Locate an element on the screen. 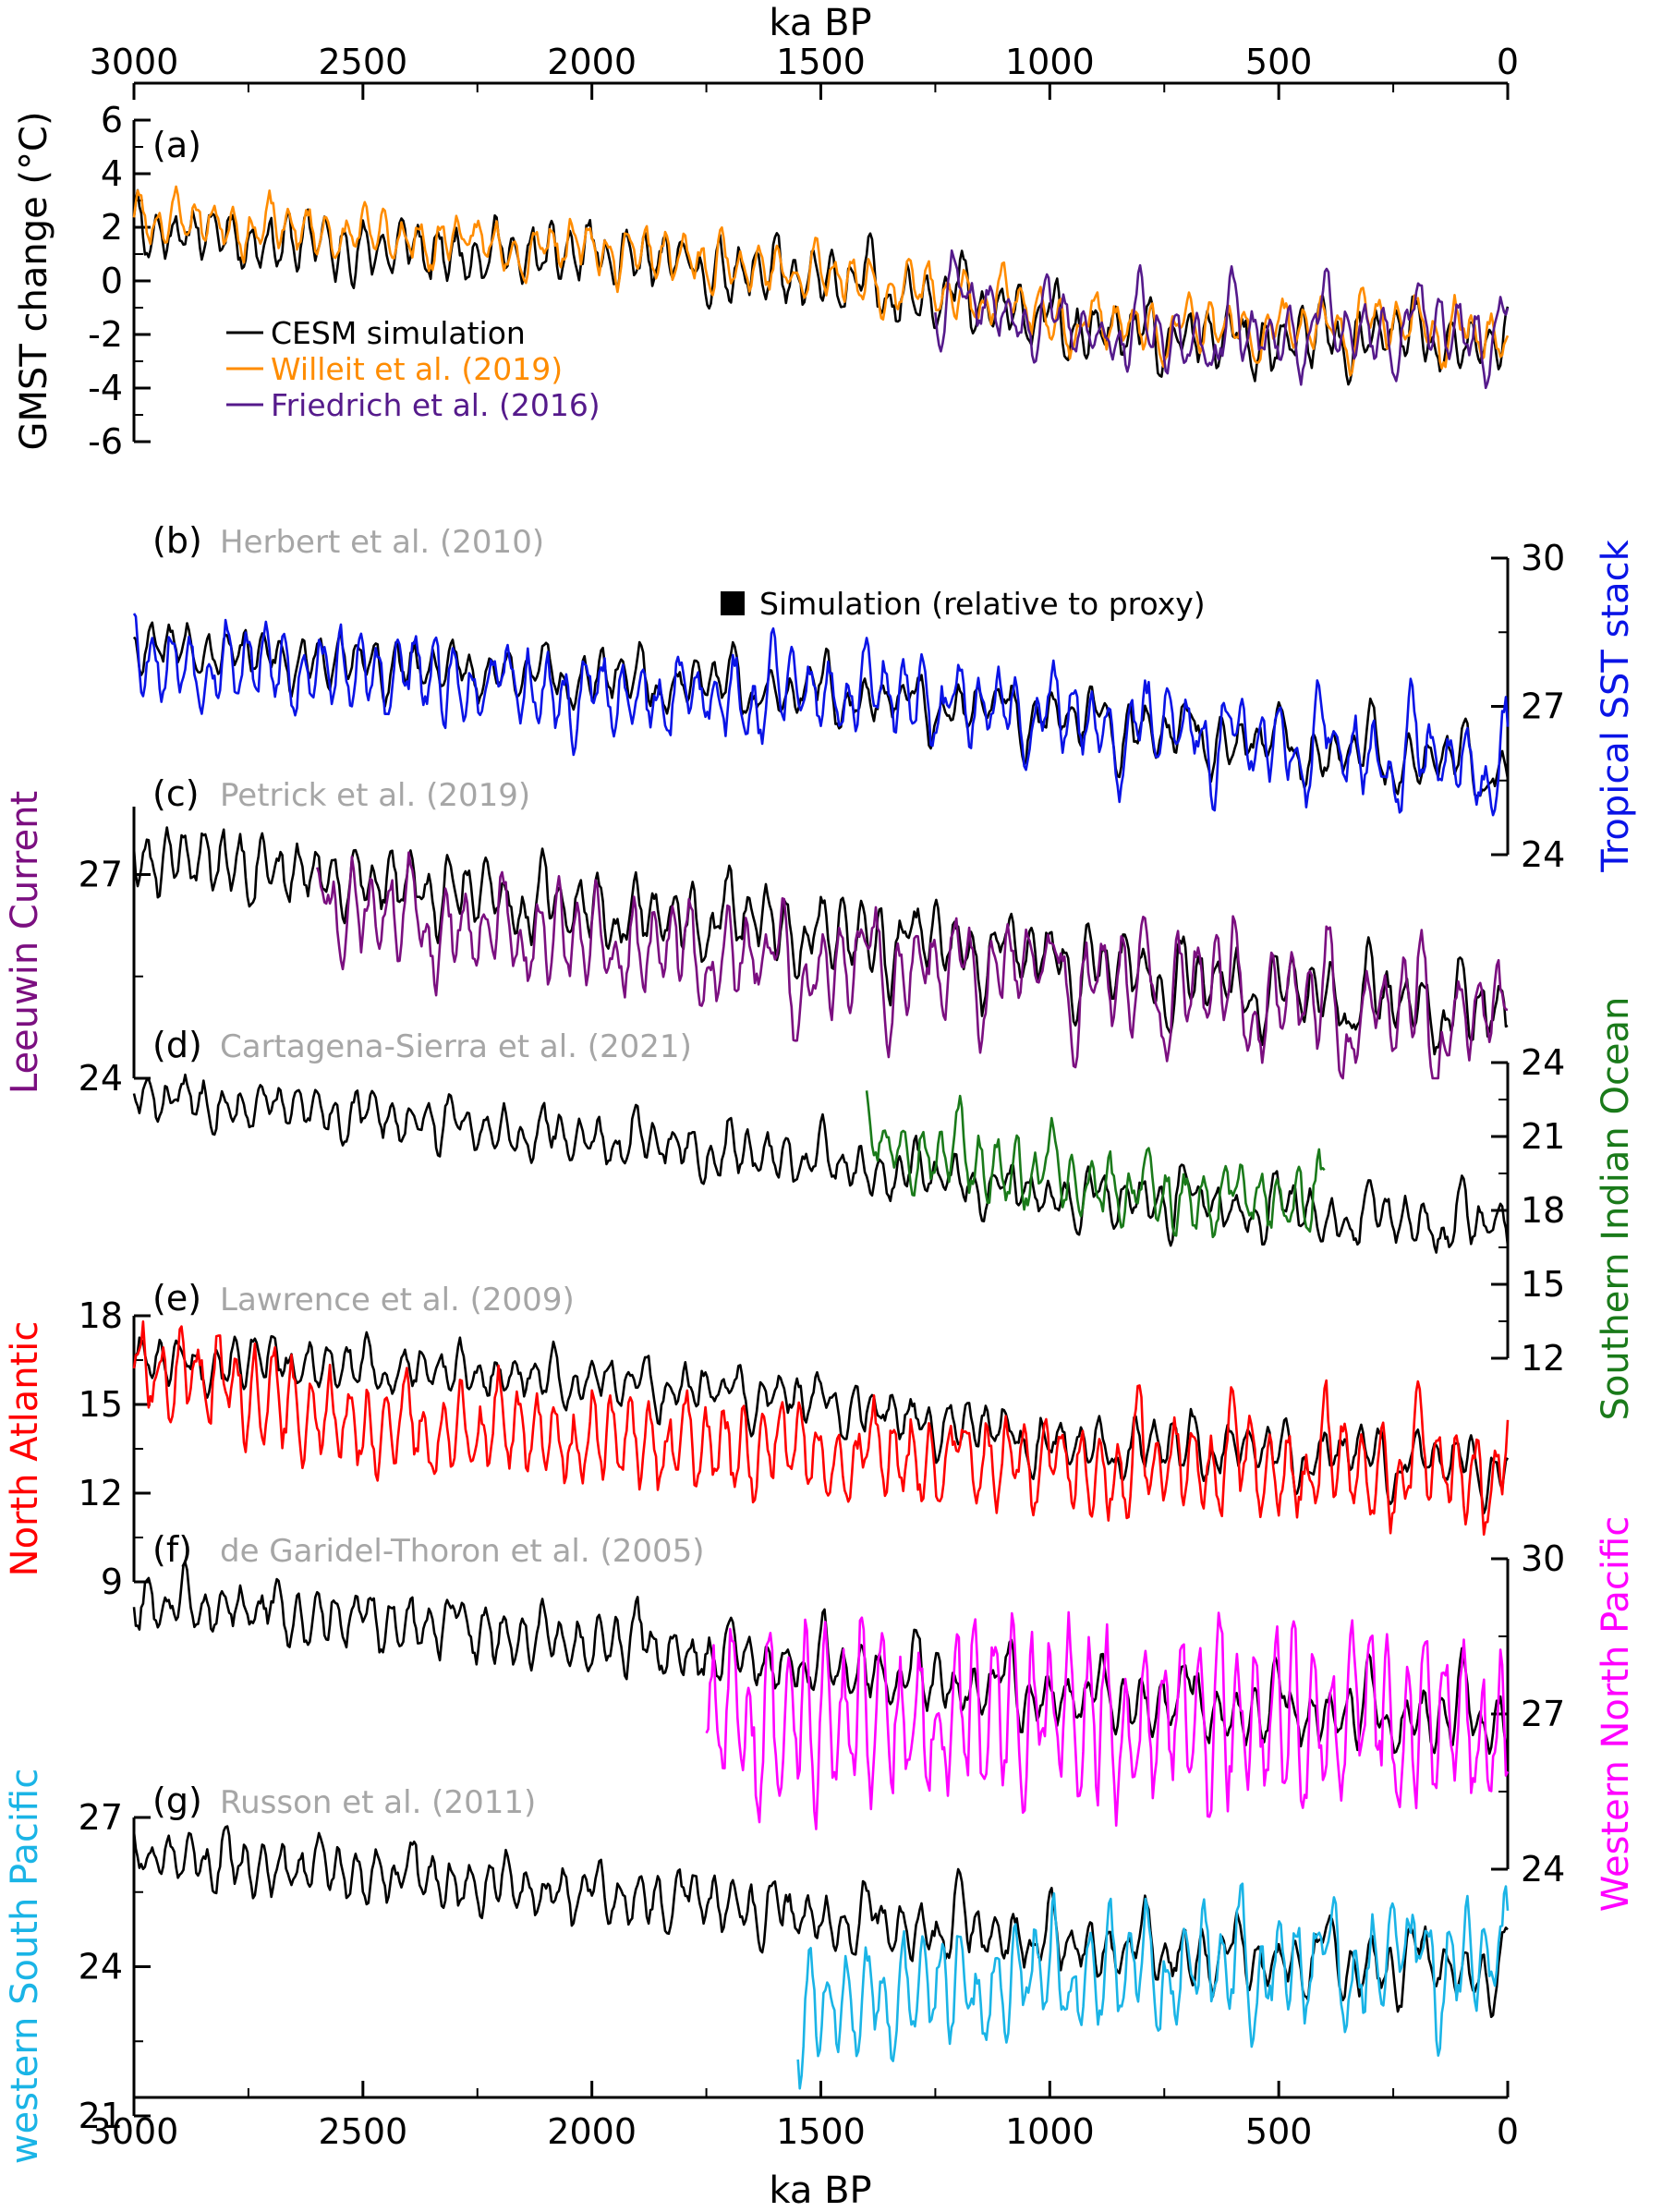  y-tick-label: 6 is located at coordinates (112, 120).